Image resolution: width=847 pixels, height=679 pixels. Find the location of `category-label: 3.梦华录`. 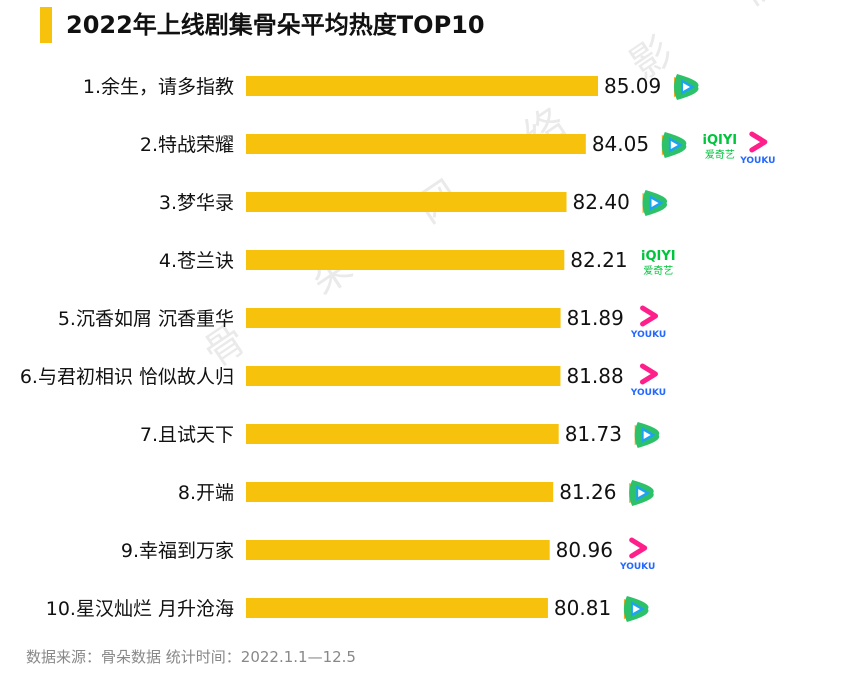

category-label: 3.梦华录 is located at coordinates (196, 203).